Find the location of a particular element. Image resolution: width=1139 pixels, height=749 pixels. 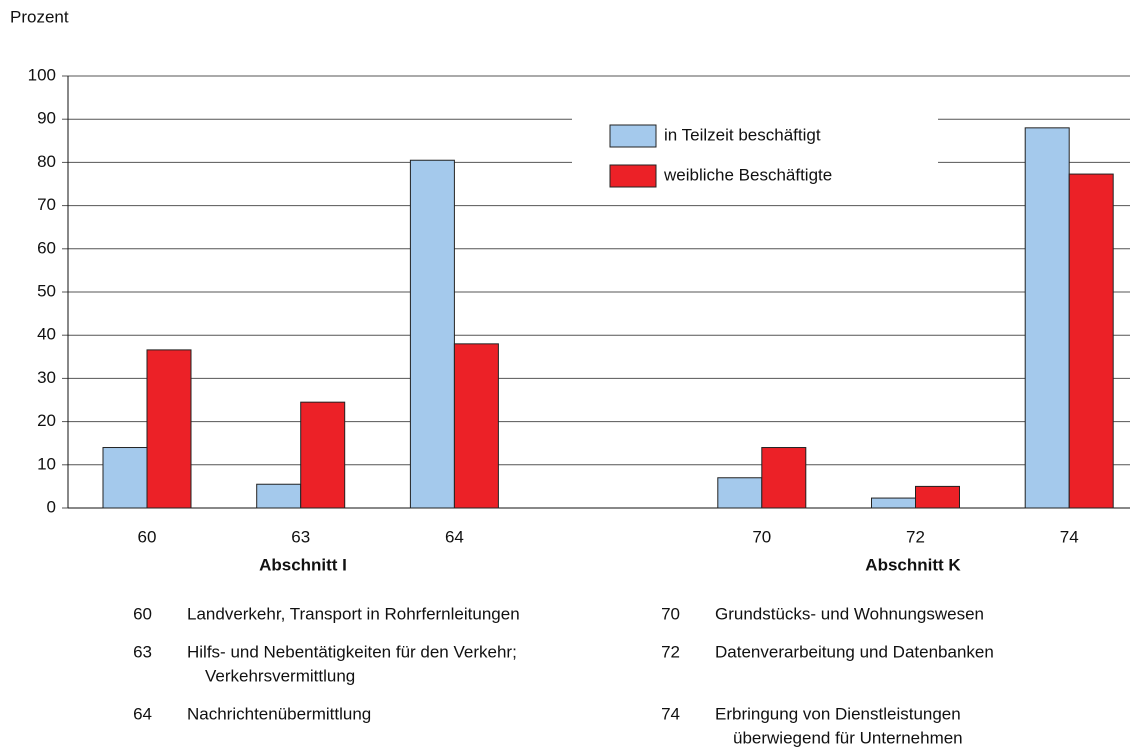

note-code: 63 is located at coordinates (142, 651).